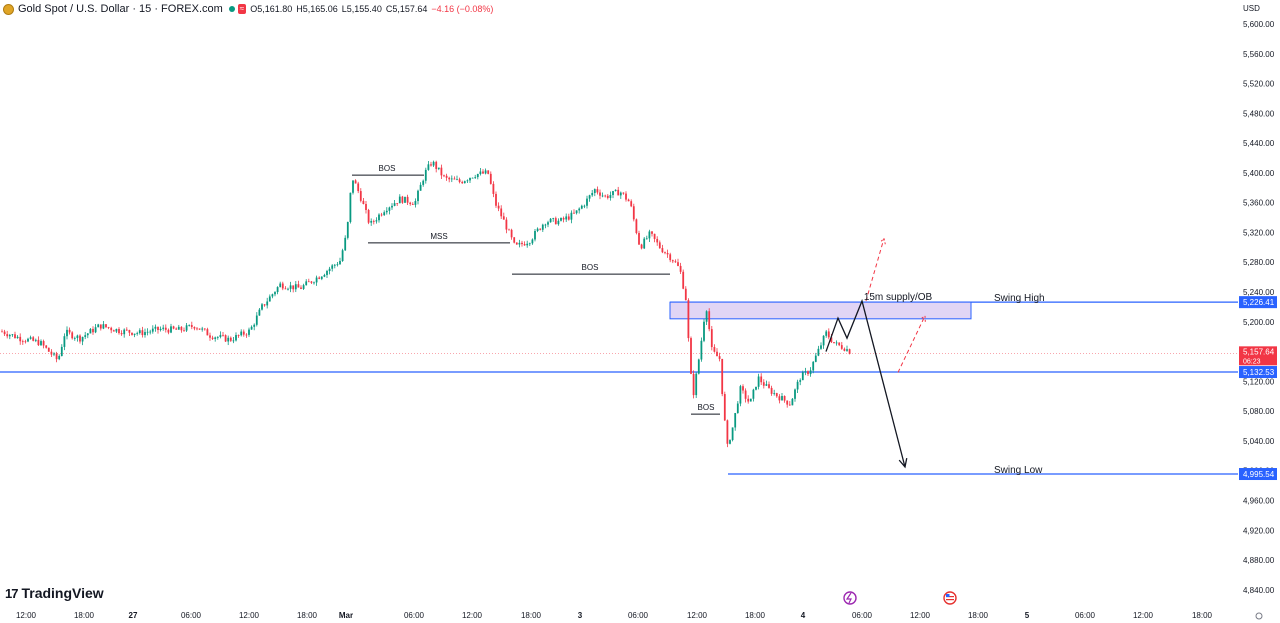  Describe the element at coordinates (820, 310) in the screenshot. I see `supply-zone` at that location.